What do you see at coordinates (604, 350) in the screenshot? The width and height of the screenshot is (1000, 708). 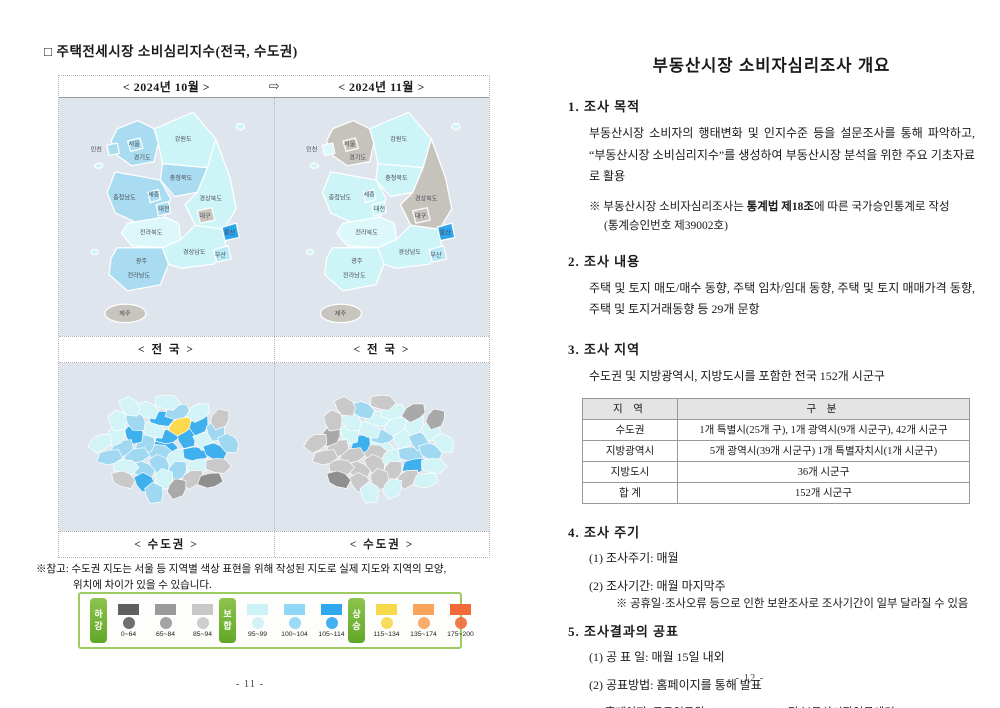 I see `section-heading: 3. 조사 지역` at bounding box center [604, 350].